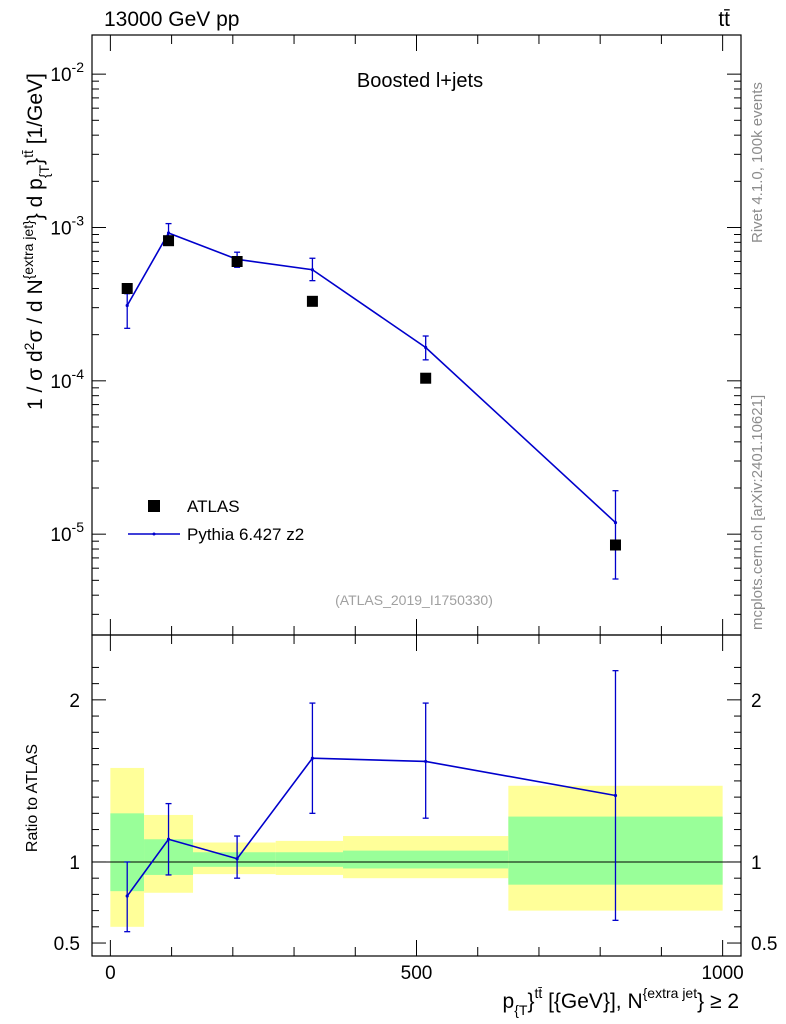  Describe the element at coordinates (764, 944) in the screenshot. I see `ratio-y-tick-label-right: 0.5` at that location.